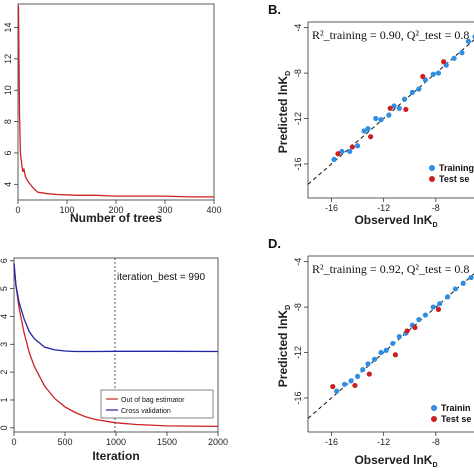  What do you see at coordinates (298, 397) in the screenshot?
I see `panel-d-y-tick-label: -16` at bounding box center [298, 397].